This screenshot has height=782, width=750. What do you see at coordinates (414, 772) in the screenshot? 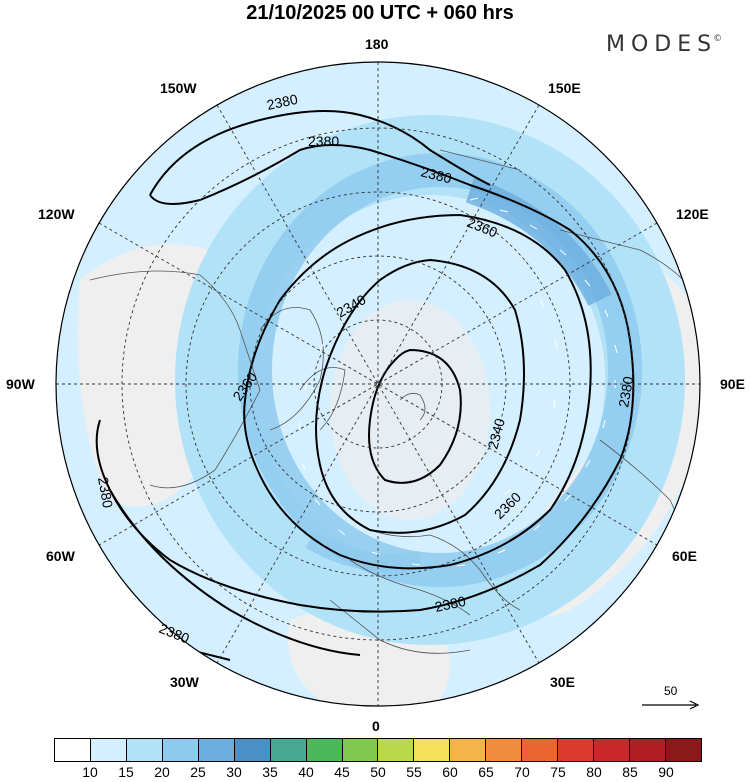
I see `colorbar-tick-label: 55` at bounding box center [414, 772].